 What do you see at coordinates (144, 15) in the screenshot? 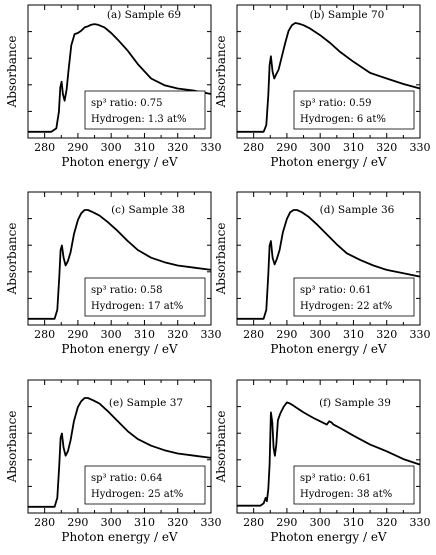
I see `panel-label: (a) Sample 69` at bounding box center [144, 15].